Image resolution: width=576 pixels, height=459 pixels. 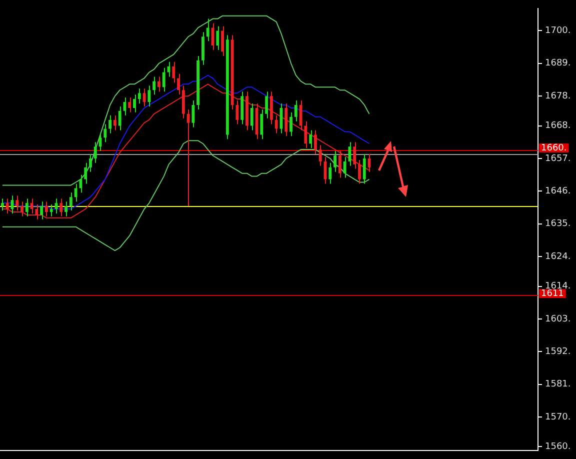 I want to click on y-tick-label: 1668., so click(x=558, y=126).